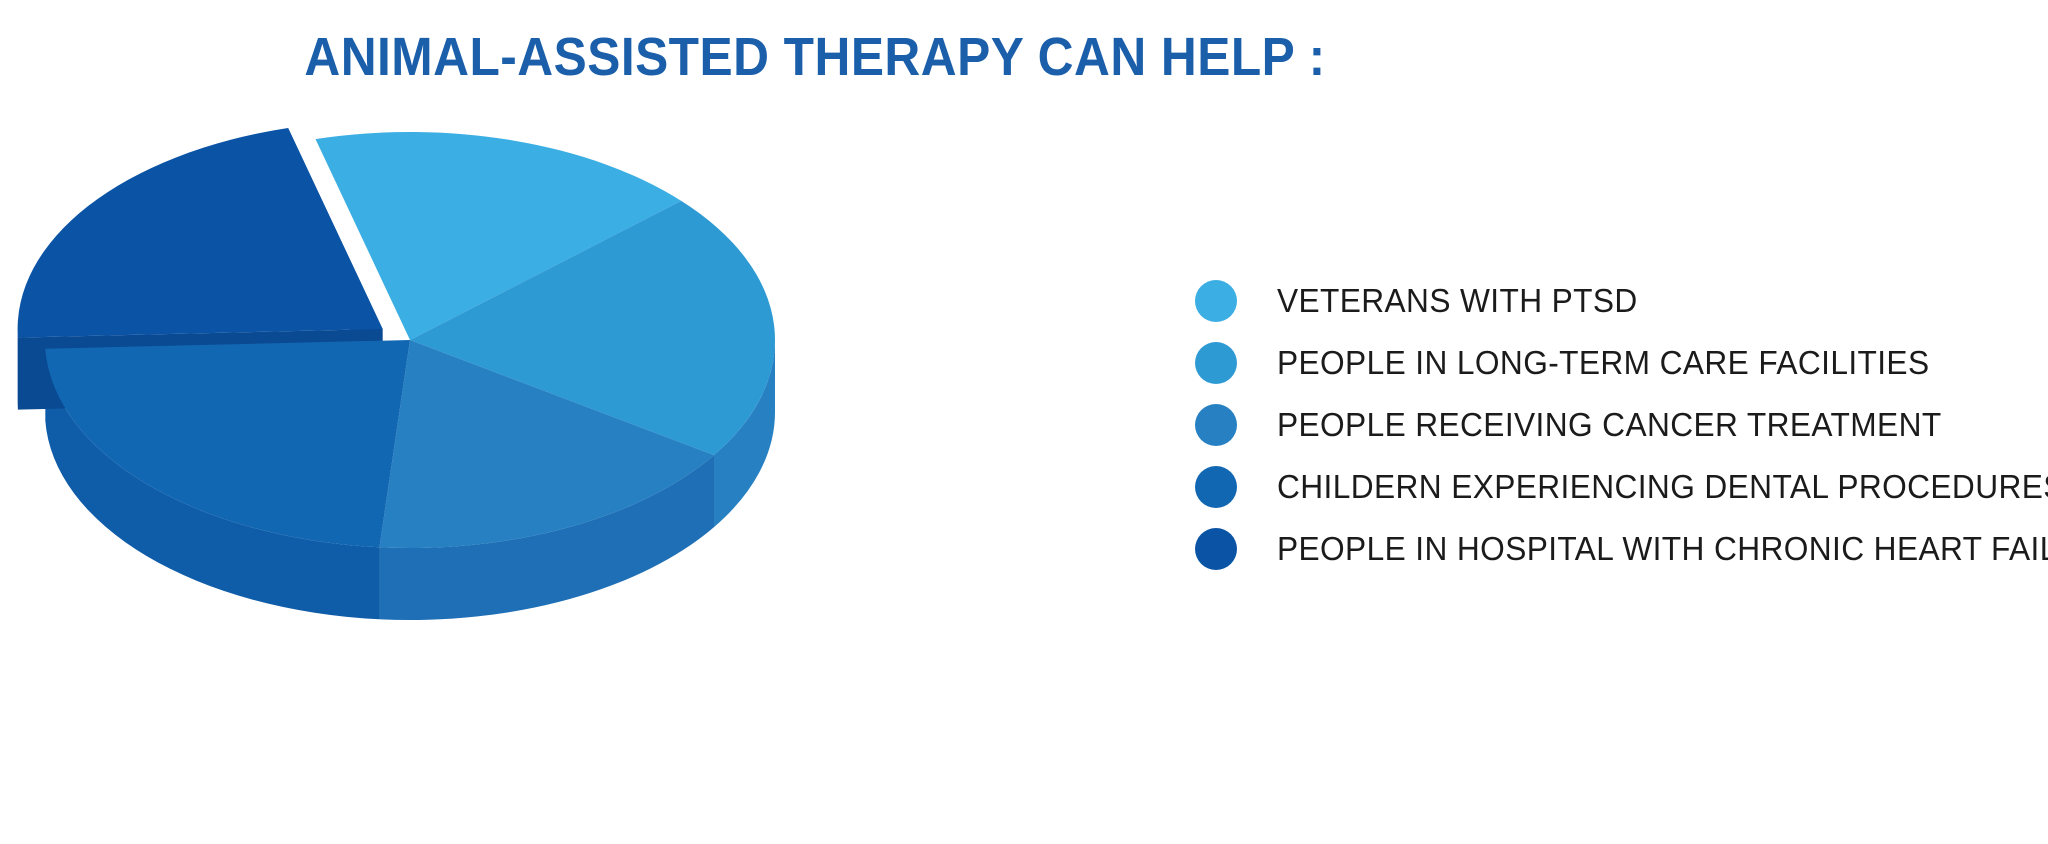 The height and width of the screenshot is (844, 2048). What do you see at coordinates (1609, 424) in the screenshot?
I see `legend-label-2: PEOPLE RECEIVING CANCER TREATMENT` at bounding box center [1609, 424].